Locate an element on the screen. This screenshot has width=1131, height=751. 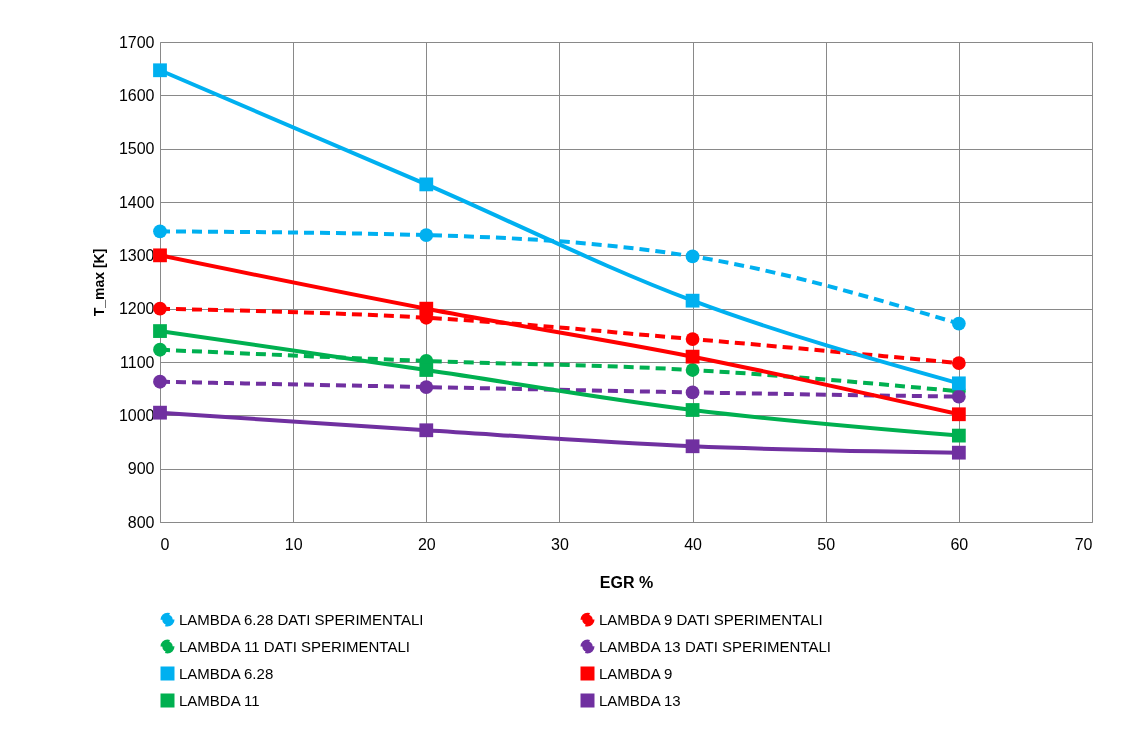
x-axis-title: EGR % is located at coordinates (626, 582).